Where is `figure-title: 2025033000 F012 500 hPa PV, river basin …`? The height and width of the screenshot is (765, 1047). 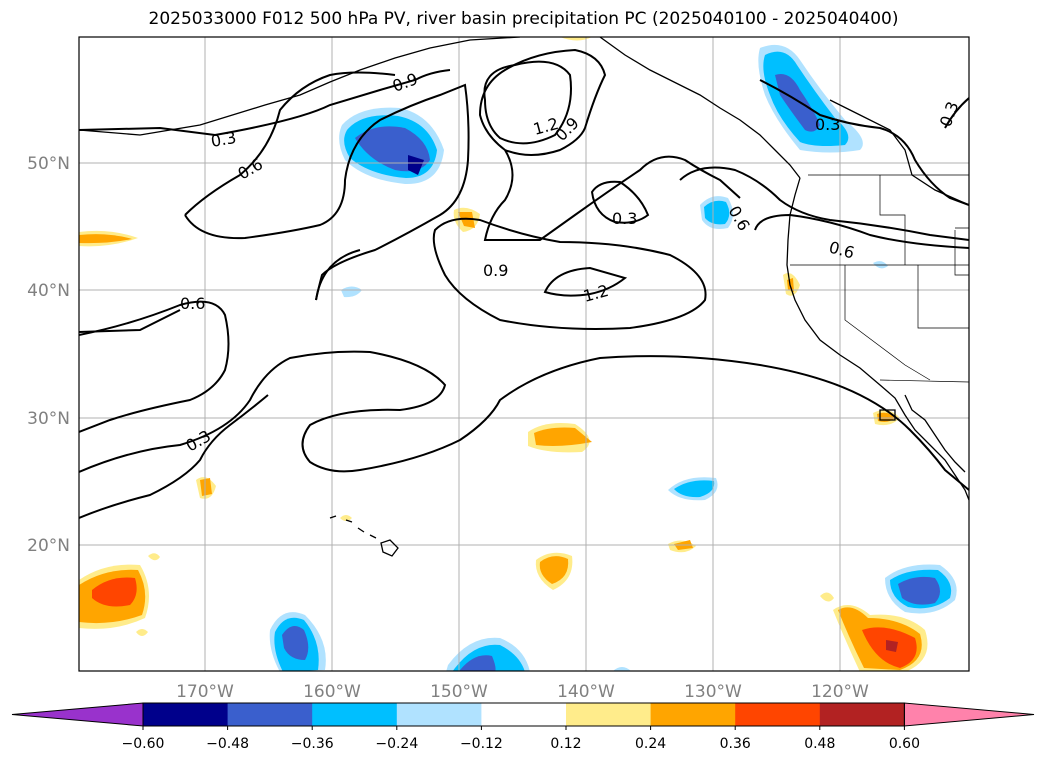
figure-title: 2025033000 F012 500 hPa PV, river basin … is located at coordinates (523, 19).